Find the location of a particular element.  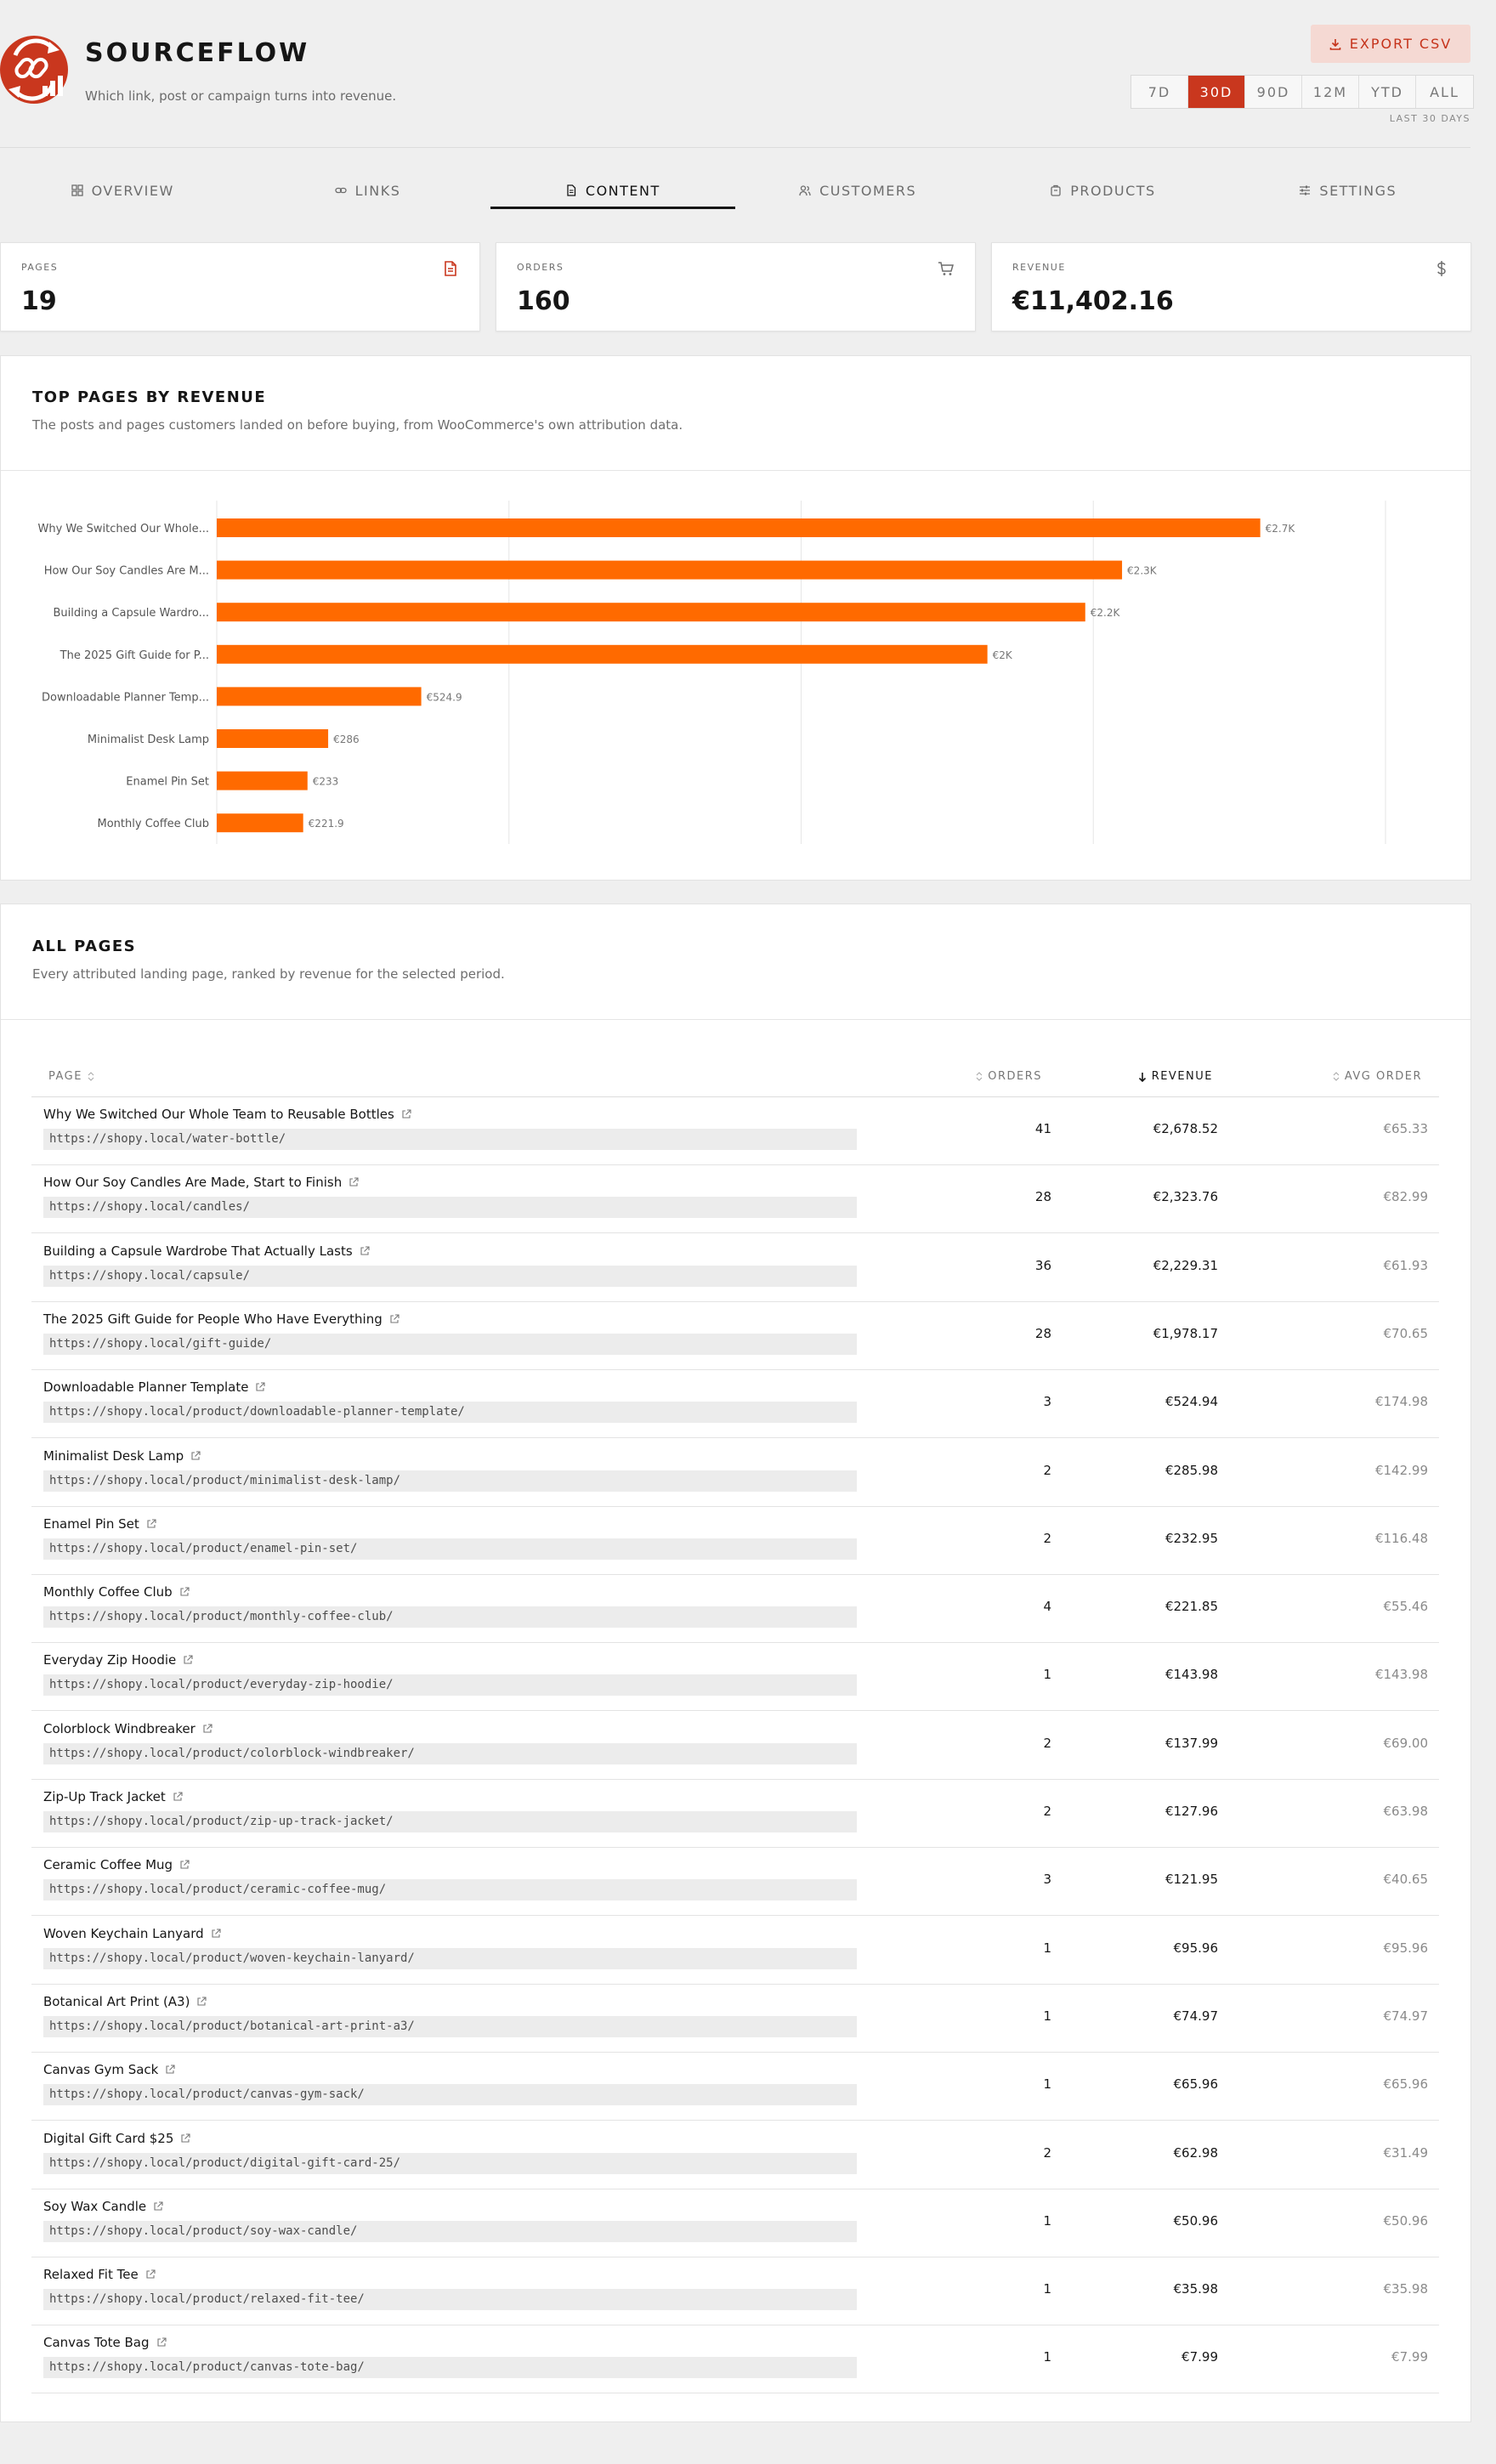

range-caption: LAST 30 DAYS is located at coordinates (1429, 119).